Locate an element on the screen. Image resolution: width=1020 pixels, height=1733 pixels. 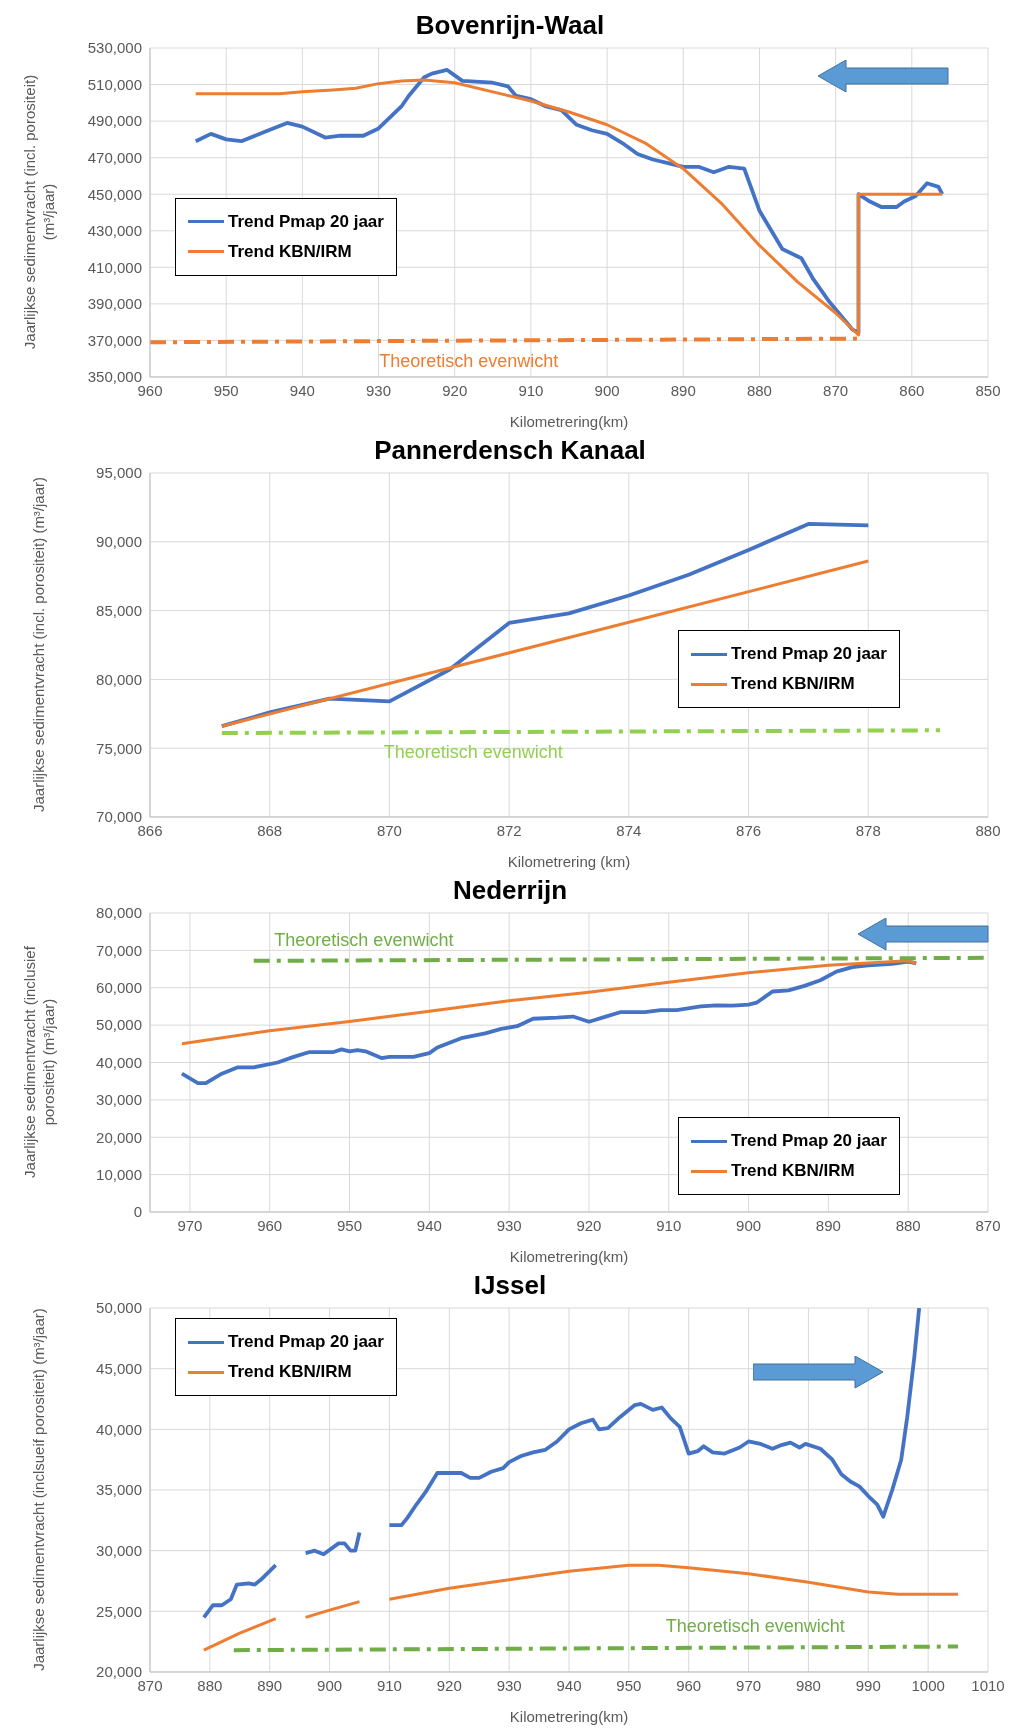
x-tick-label: 980 is located at coordinates (808, 1685).